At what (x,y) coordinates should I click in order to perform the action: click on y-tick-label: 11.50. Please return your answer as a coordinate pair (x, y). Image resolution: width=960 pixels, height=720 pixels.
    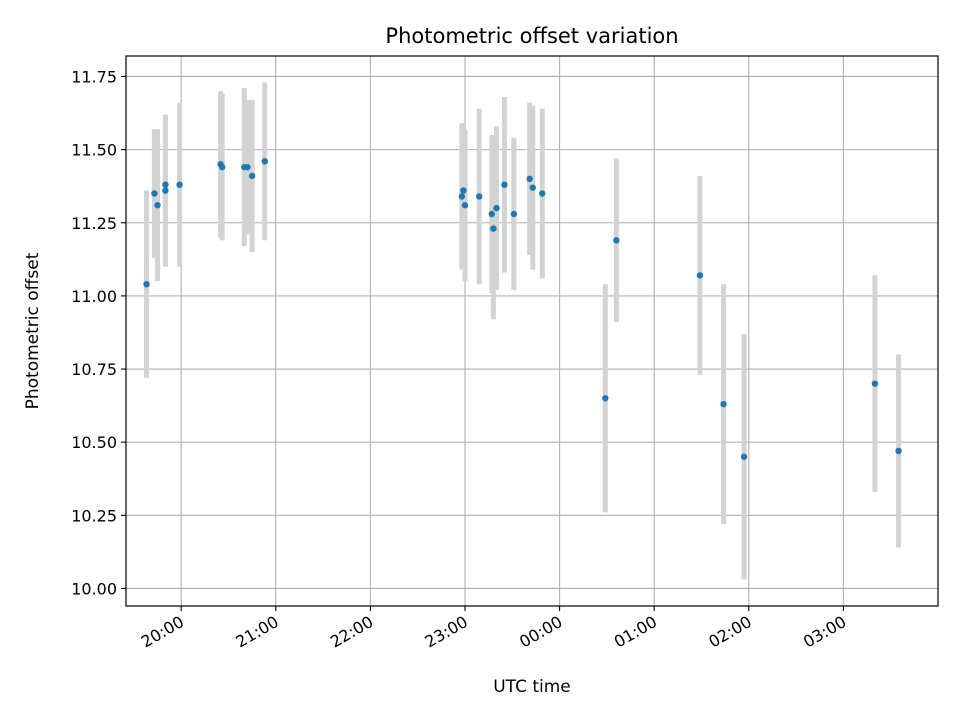
    Looking at the image, I should click on (94, 150).